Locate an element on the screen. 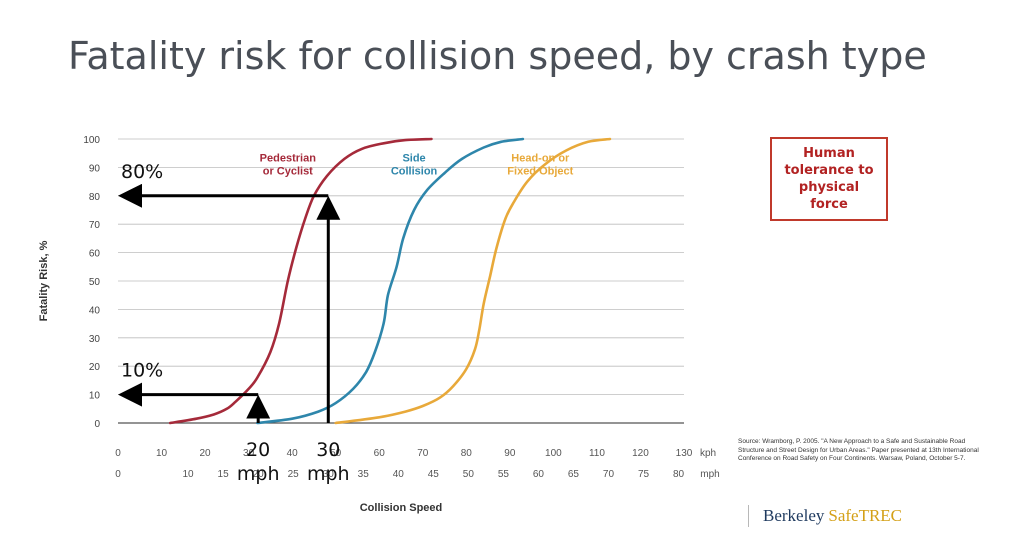 This screenshot has width=1024, height=552. y-tick-label: 50 is located at coordinates (95, 282).